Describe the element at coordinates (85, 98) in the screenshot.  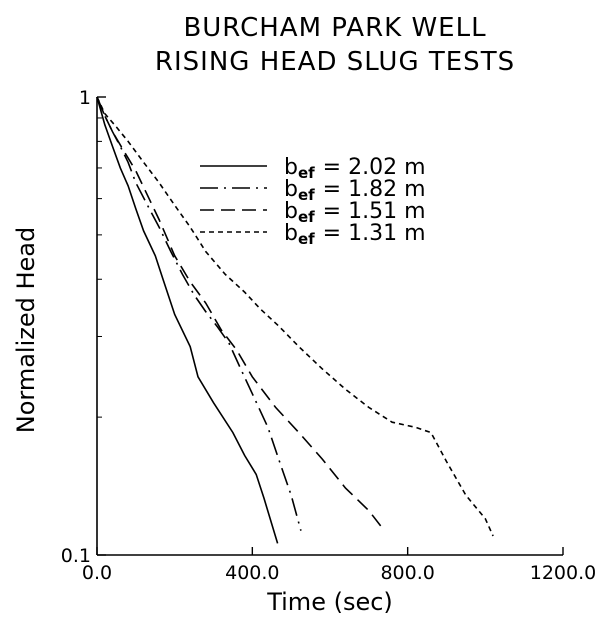
I see `y-tick-label: 1` at that location.